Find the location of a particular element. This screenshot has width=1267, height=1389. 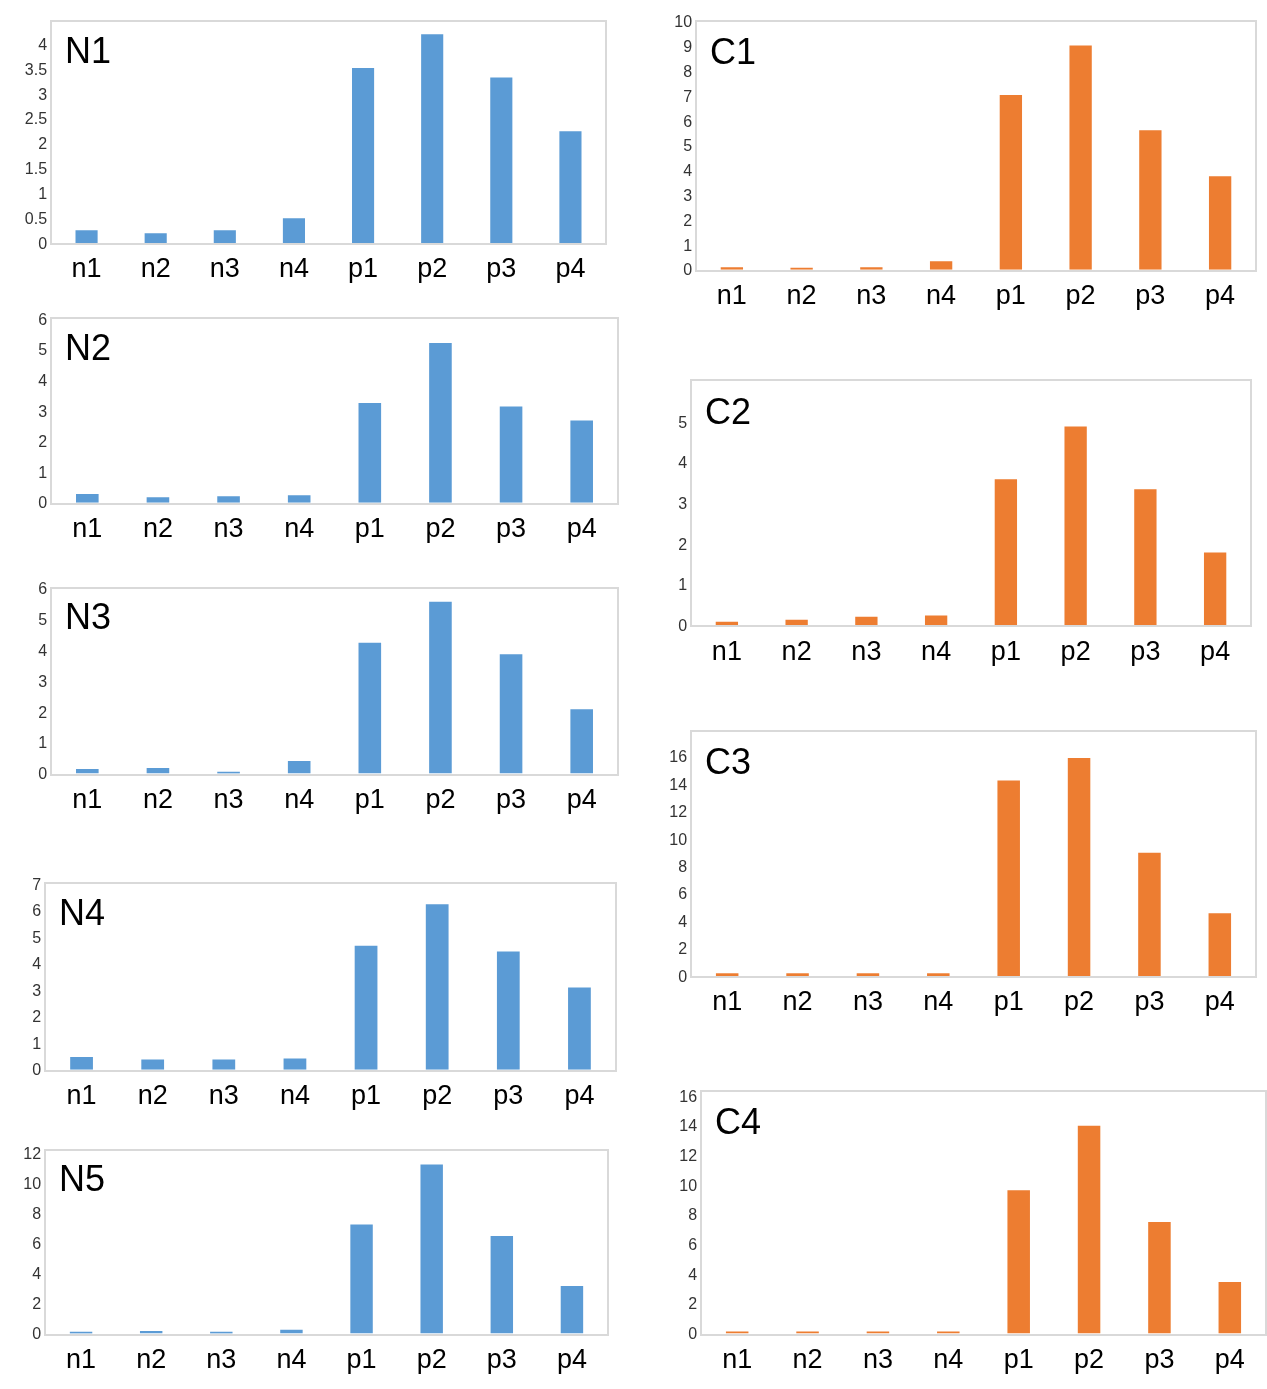

y-tick-label: 0.5 is located at coordinates (36, 218).